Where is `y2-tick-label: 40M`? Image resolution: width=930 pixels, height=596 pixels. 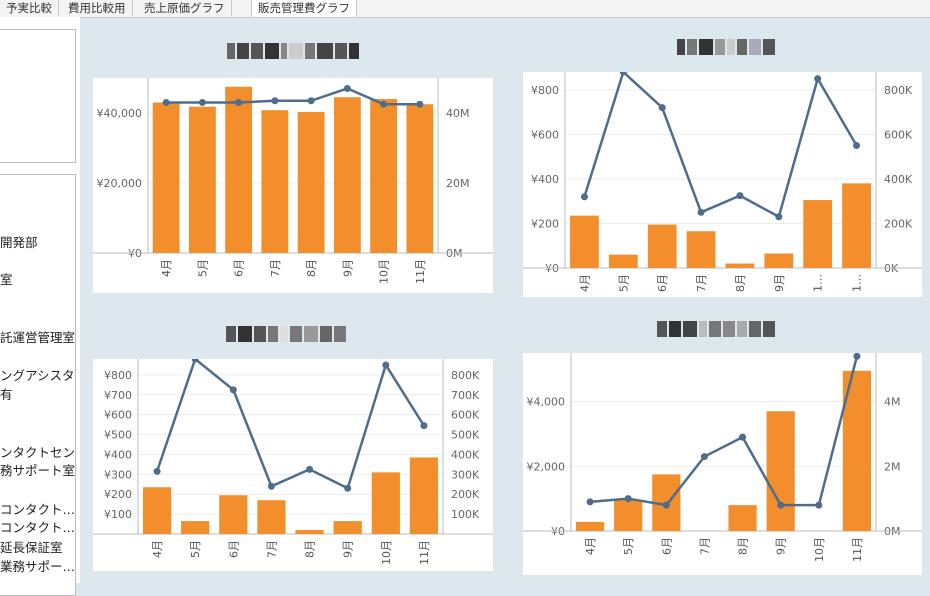
y2-tick-label: 40M is located at coordinates (458, 113).